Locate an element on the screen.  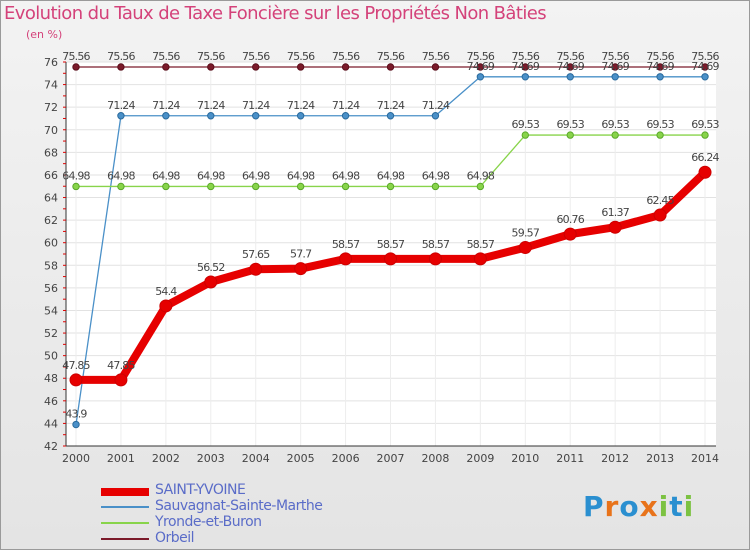
legend-item-saint-yvoine: SAINT-YVOINE is located at coordinates (251, 490).